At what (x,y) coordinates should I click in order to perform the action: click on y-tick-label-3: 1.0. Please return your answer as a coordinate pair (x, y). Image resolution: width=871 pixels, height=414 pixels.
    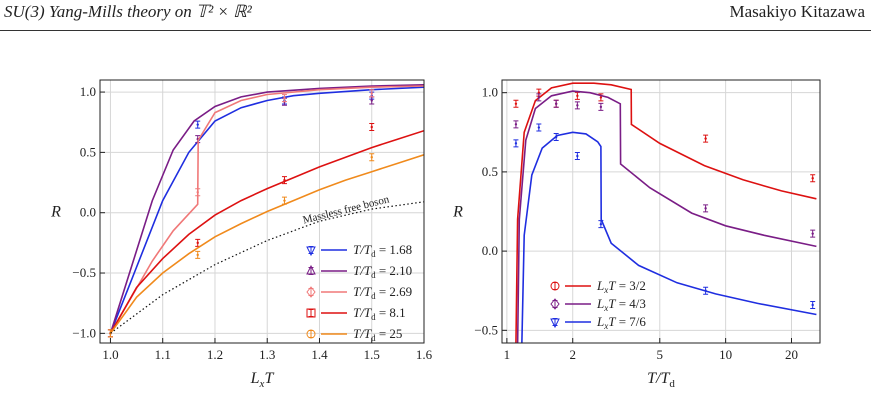
    Looking at the image, I should click on (490, 92).